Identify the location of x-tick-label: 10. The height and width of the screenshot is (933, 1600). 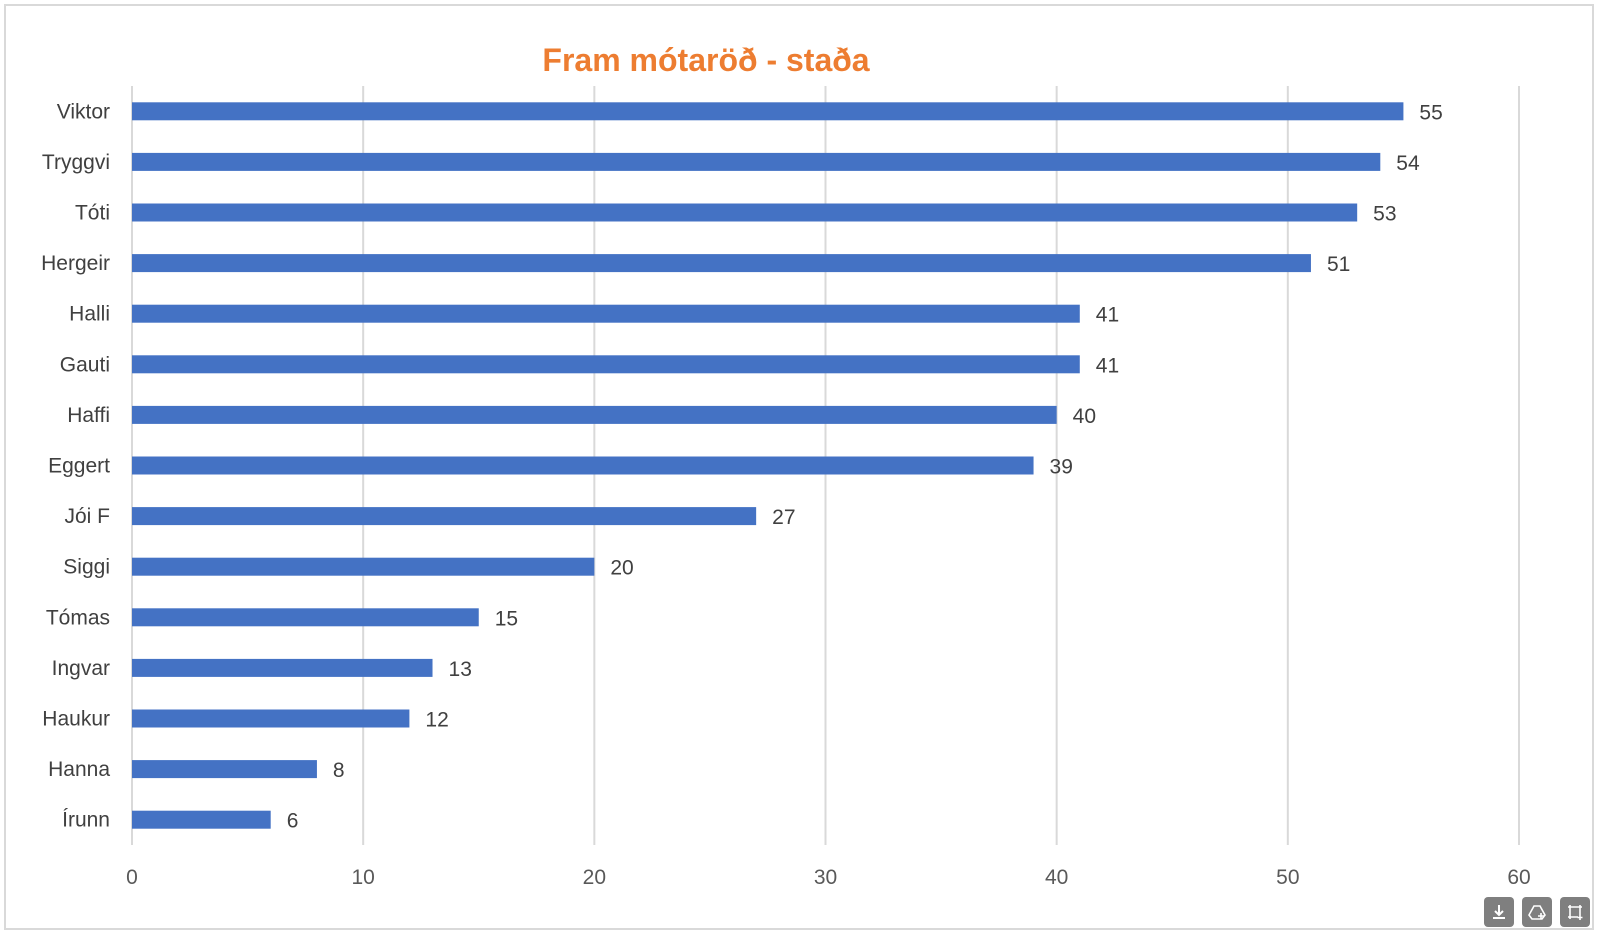
(362, 877).